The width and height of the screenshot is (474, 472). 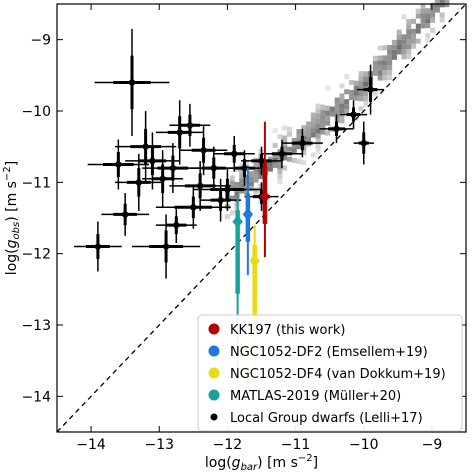 I want to click on y-tick-label: −10, so click(x=36, y=112).